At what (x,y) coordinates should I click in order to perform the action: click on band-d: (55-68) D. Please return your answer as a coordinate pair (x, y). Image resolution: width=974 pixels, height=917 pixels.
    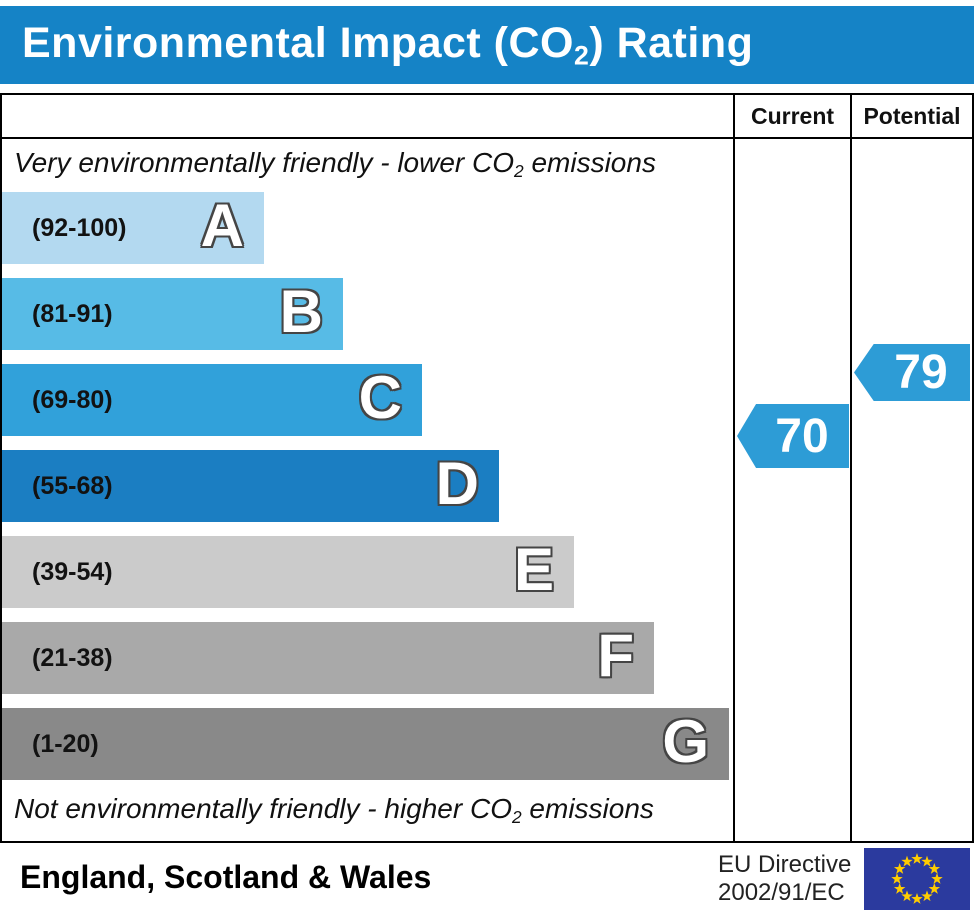
    Looking at the image, I should click on (250, 486).